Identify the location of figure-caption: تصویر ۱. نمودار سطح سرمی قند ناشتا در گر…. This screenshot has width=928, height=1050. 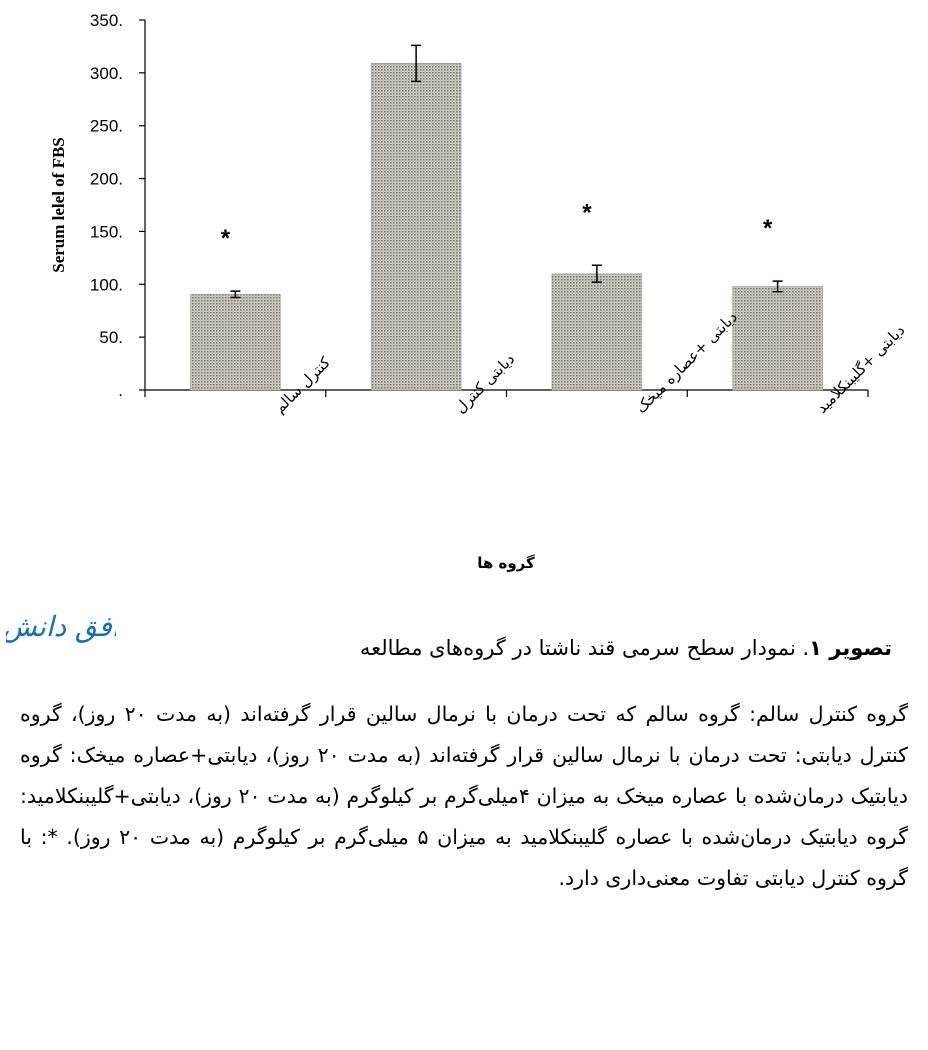
(492, 648).